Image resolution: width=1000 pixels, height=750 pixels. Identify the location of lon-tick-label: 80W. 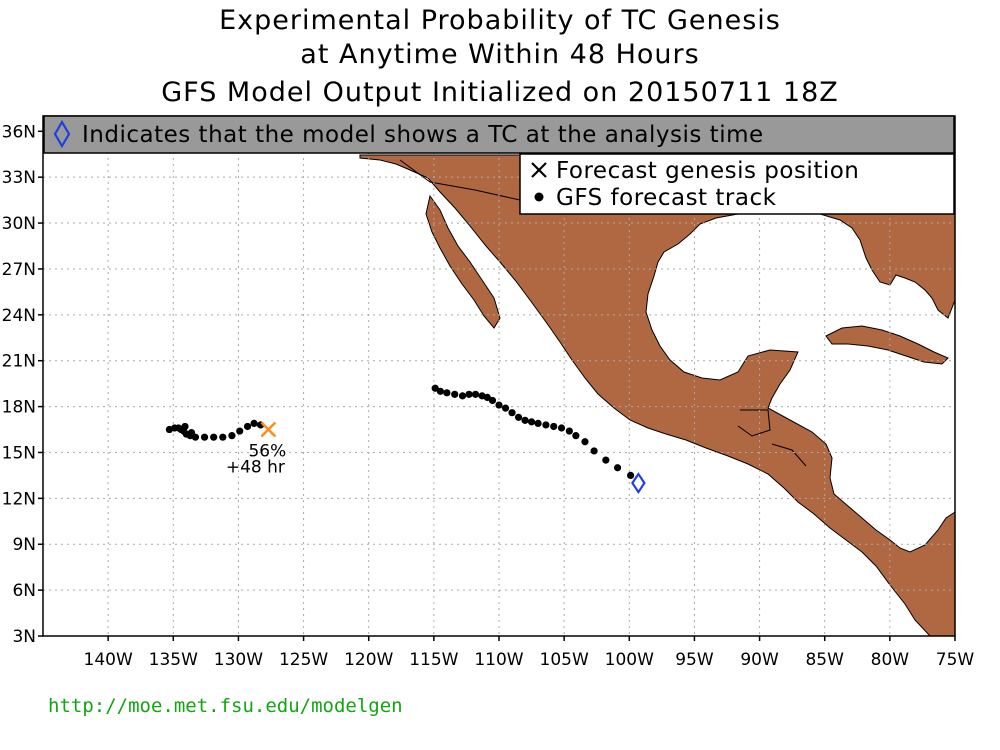
(890, 660).